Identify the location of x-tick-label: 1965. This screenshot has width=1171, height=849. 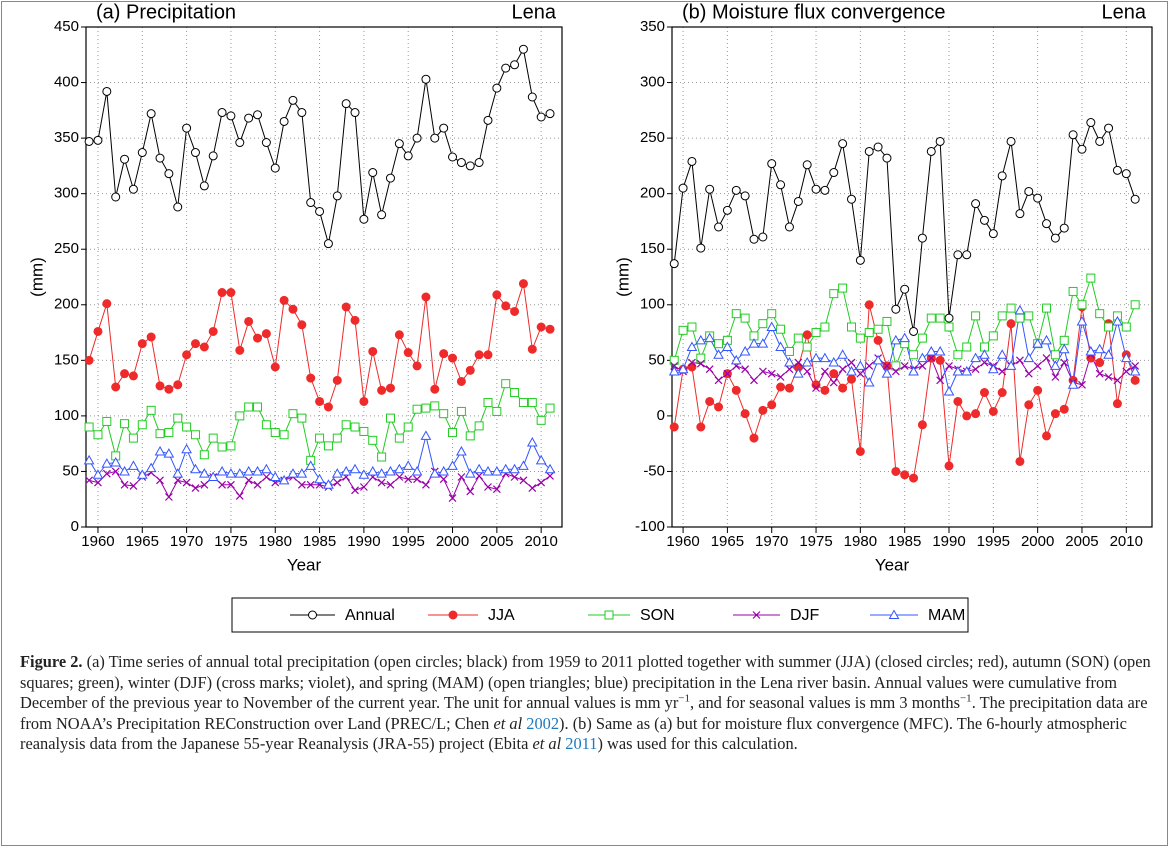
(727, 541).